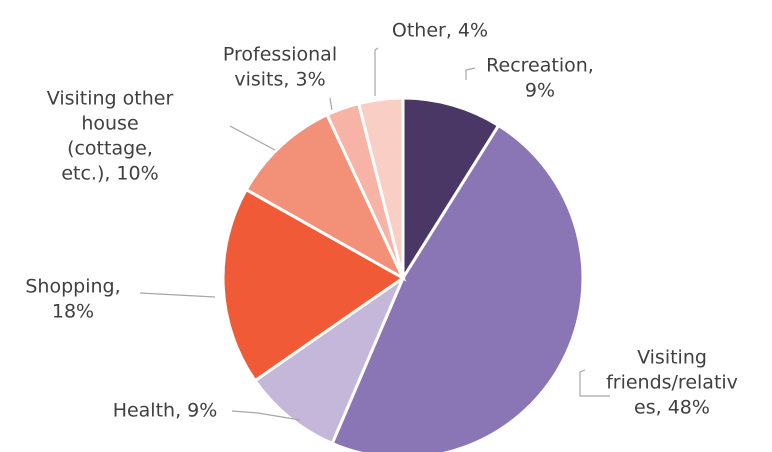 The height and width of the screenshot is (452, 772). What do you see at coordinates (672, 358) in the screenshot?
I see `data-label: Visiting` at bounding box center [672, 358].